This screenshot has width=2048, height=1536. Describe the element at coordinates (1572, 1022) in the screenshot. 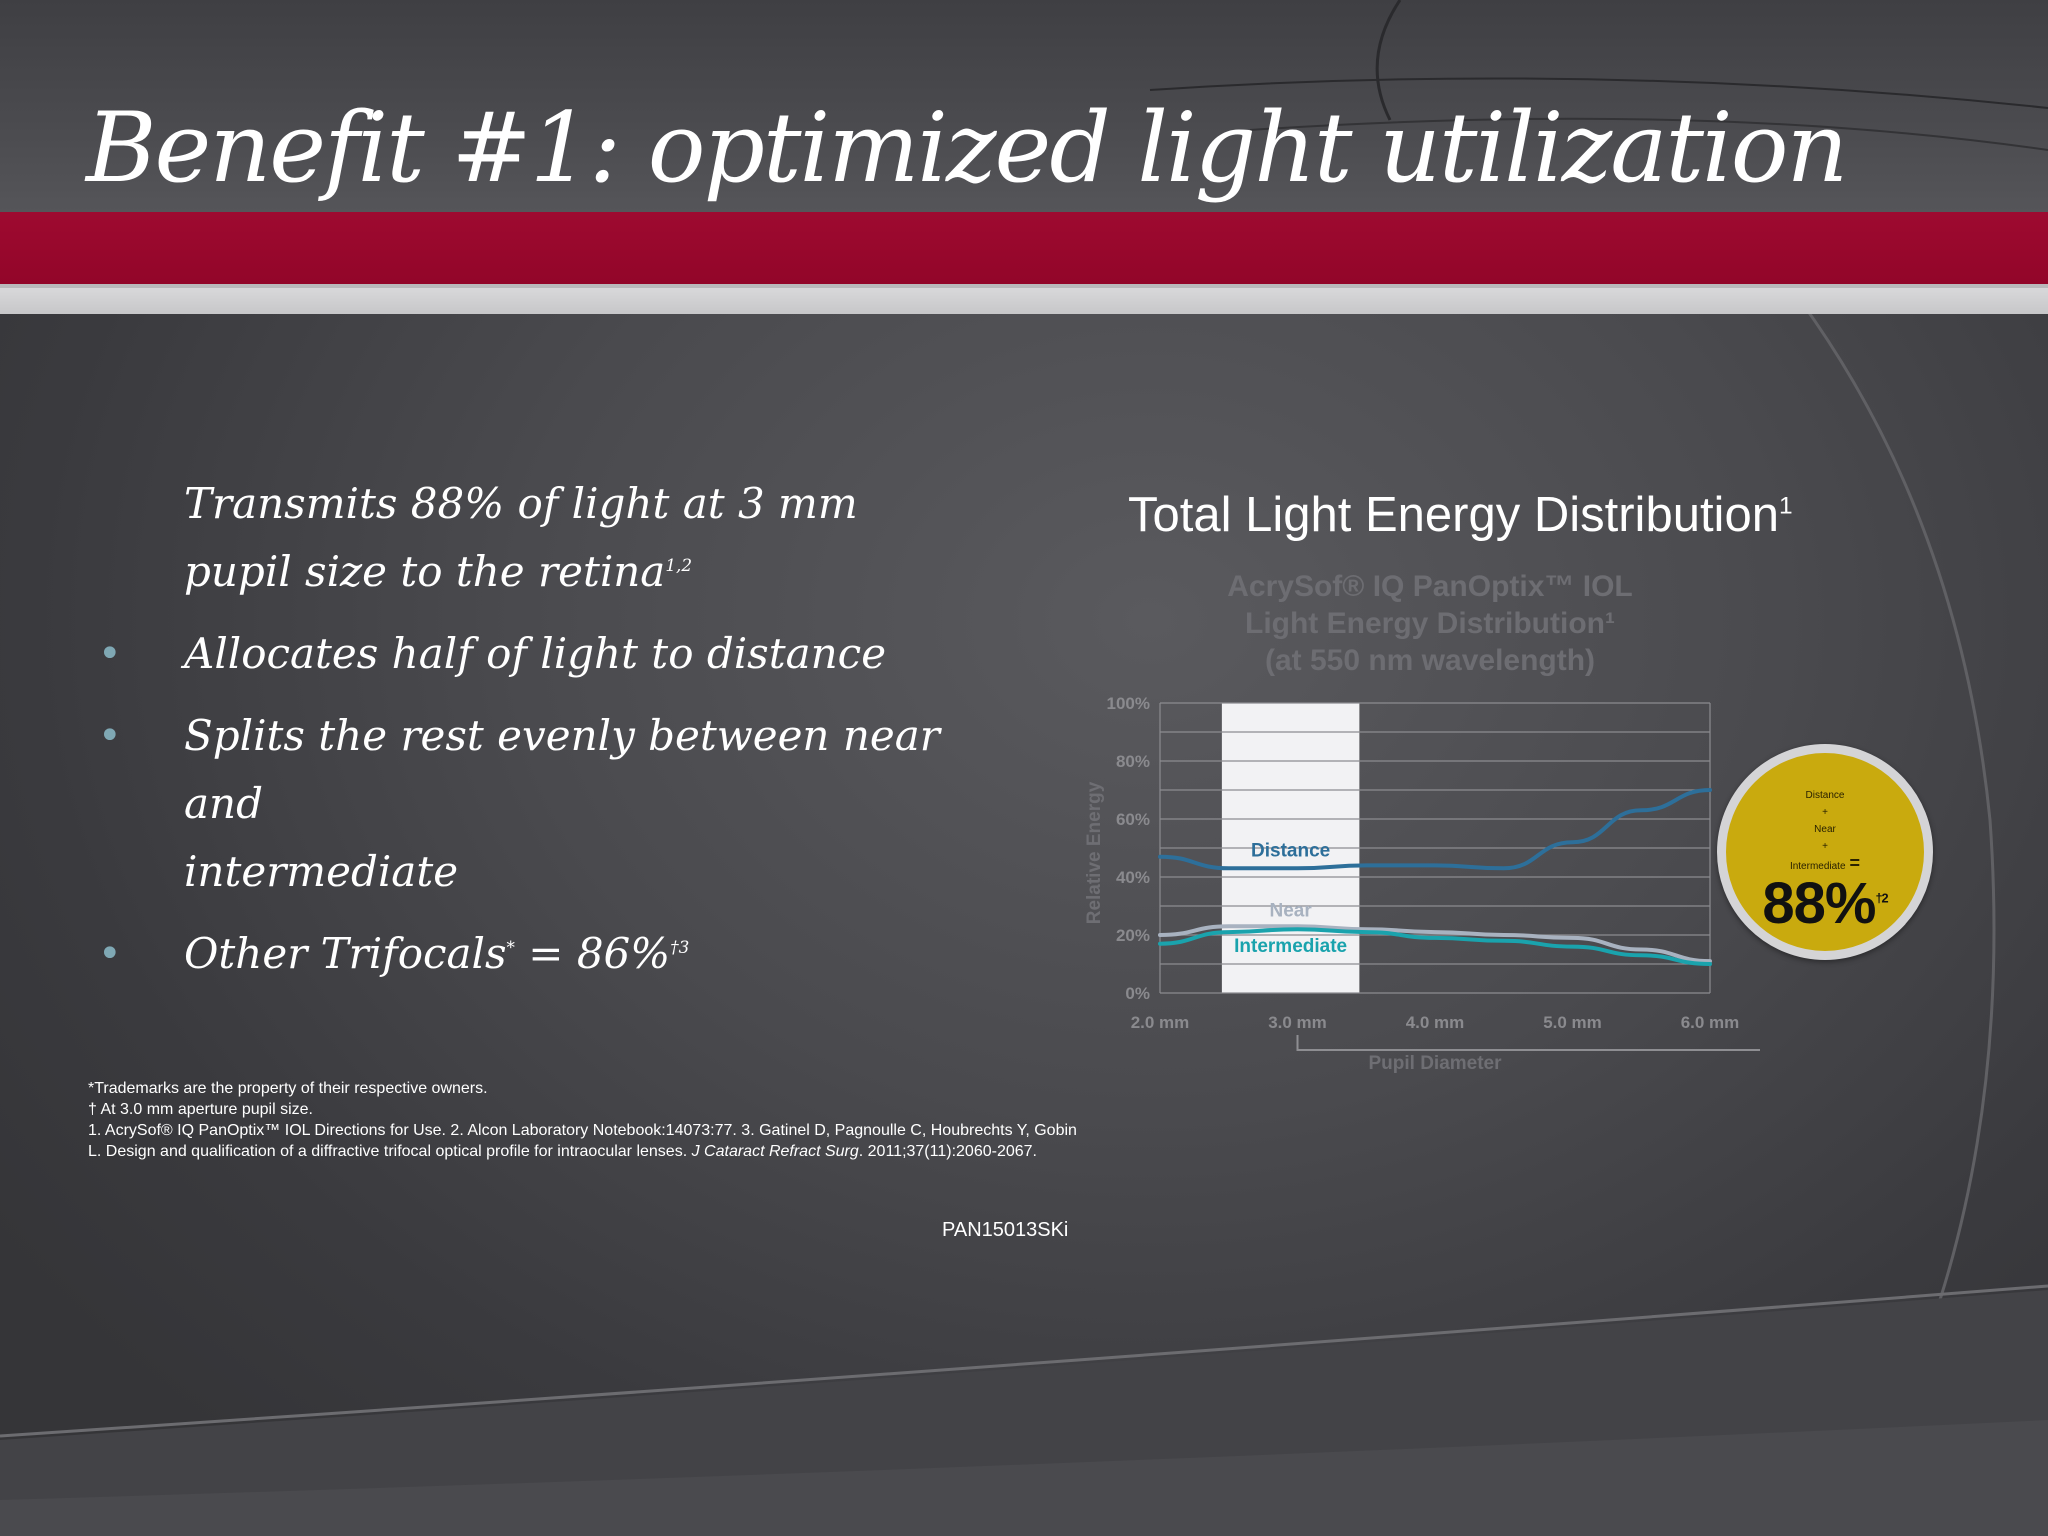

I see `x-tick-label: 5.0 mm` at that location.